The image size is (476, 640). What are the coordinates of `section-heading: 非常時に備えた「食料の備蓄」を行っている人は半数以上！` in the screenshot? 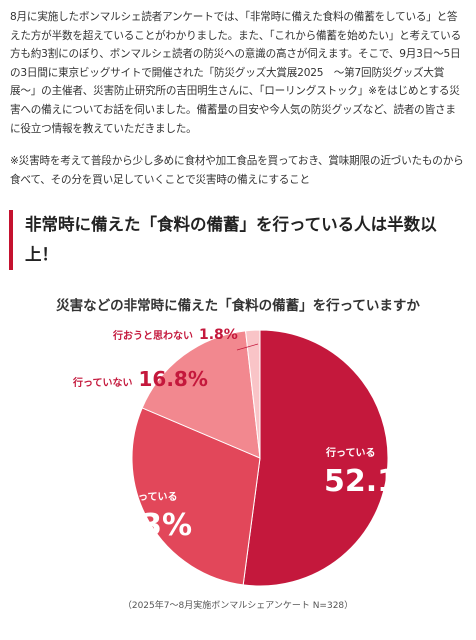 It's located at (235, 240).